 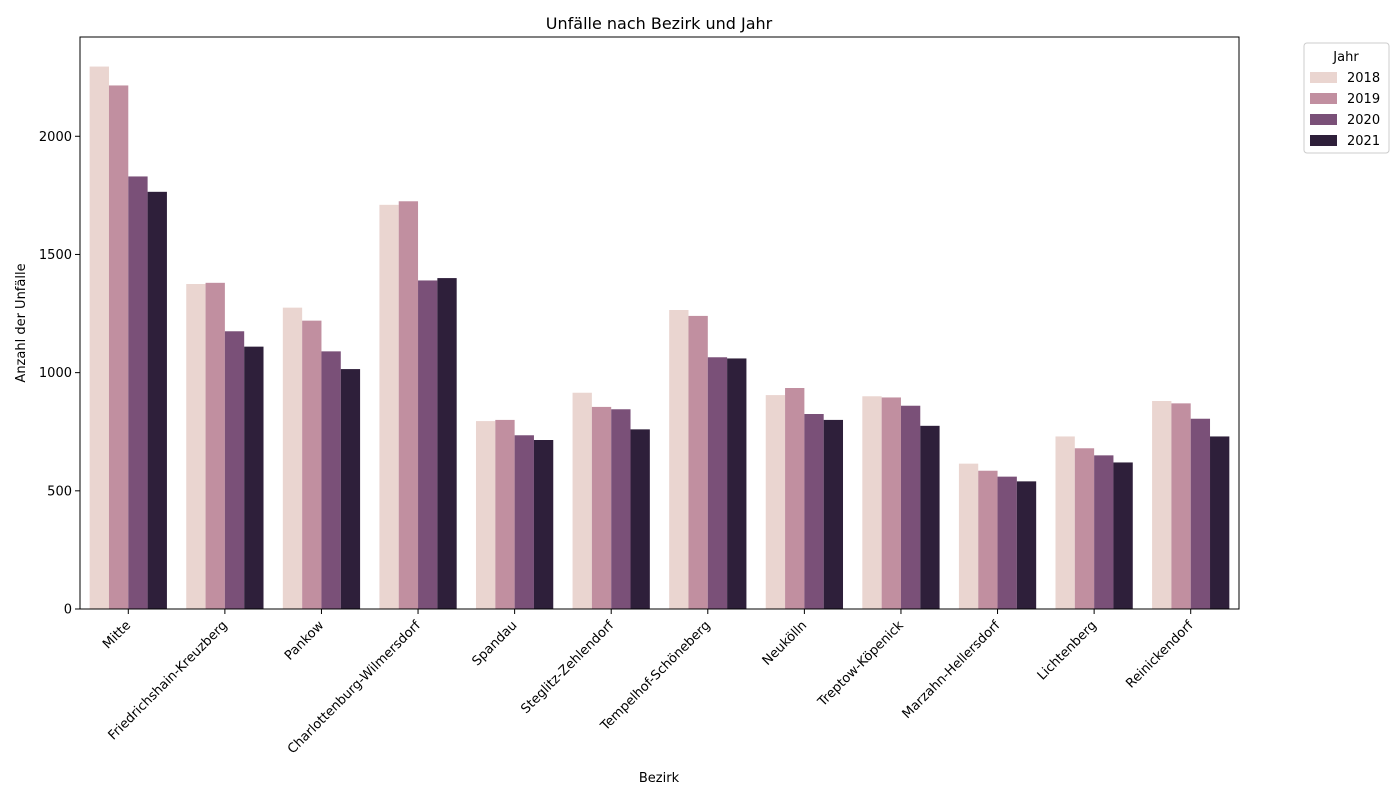 I want to click on x-tick-label-11: Reinickendorf, so click(x=1159, y=654).